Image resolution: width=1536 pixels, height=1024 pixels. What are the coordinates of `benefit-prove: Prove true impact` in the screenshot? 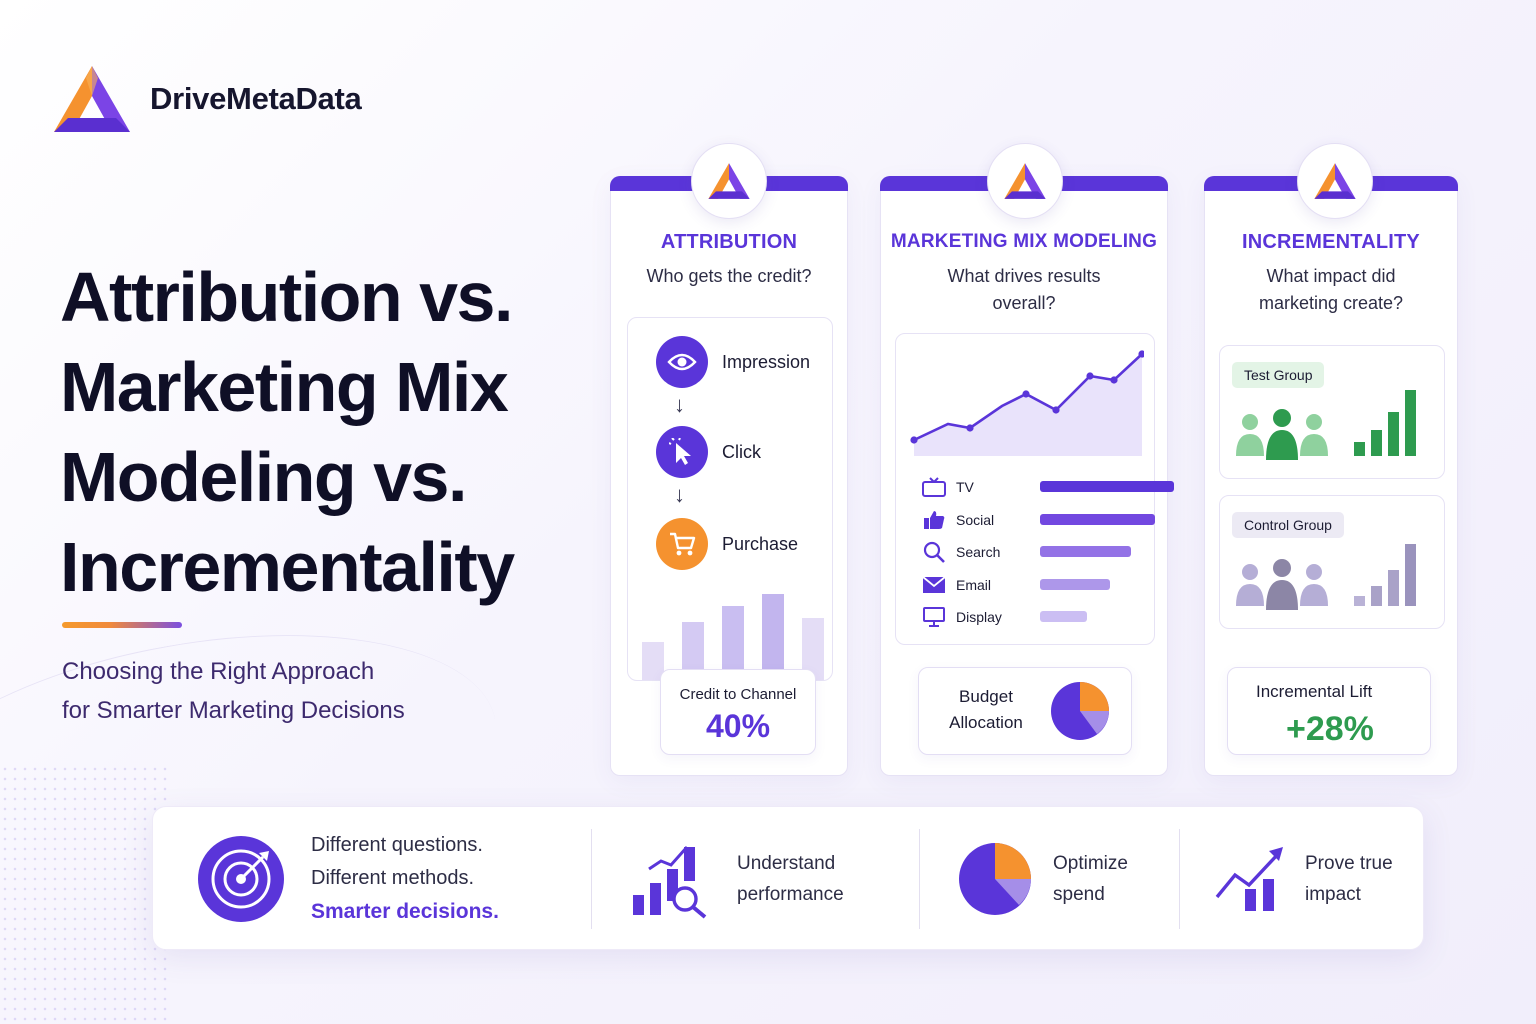 It's located at (1315, 879).